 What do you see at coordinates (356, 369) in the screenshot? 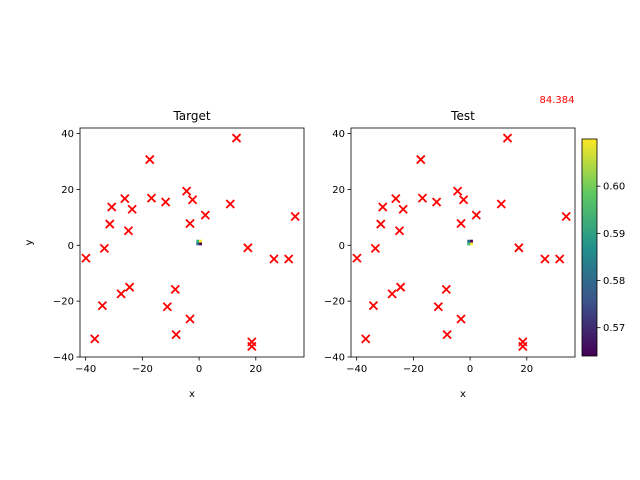
I see `test-xtick-label: −40` at bounding box center [356, 369].